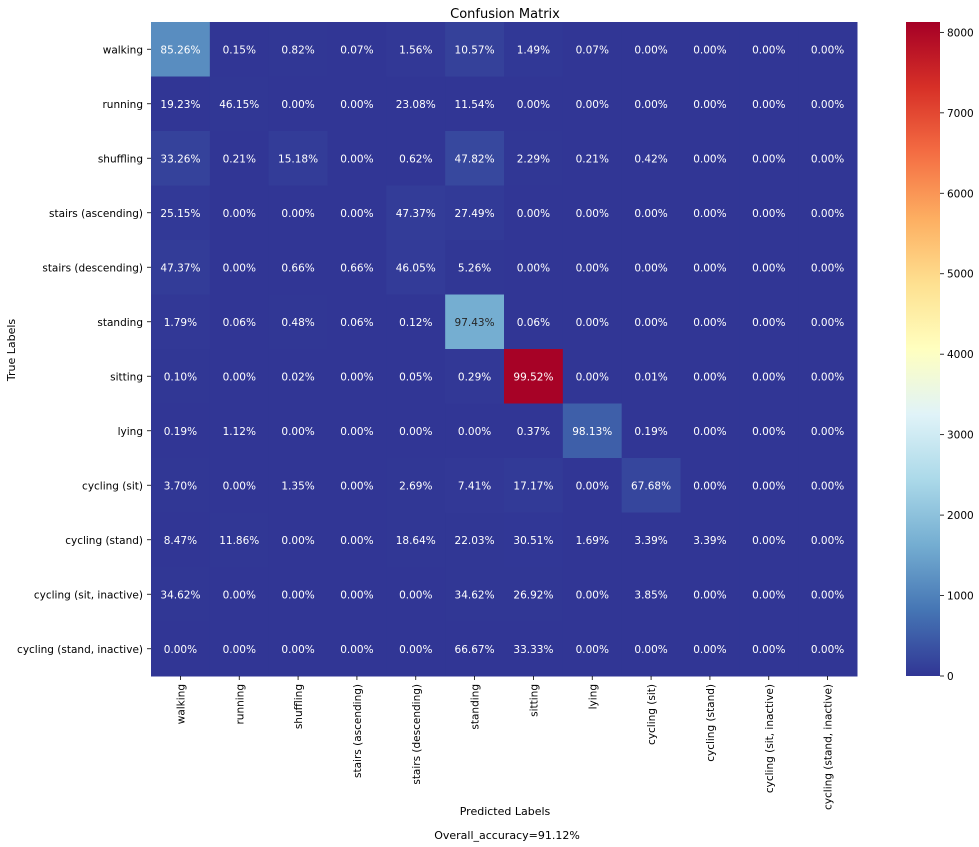 This screenshot has width=979, height=847. What do you see at coordinates (592, 50) in the screenshot?
I see `cell-value-label: 0.07%` at bounding box center [592, 50].